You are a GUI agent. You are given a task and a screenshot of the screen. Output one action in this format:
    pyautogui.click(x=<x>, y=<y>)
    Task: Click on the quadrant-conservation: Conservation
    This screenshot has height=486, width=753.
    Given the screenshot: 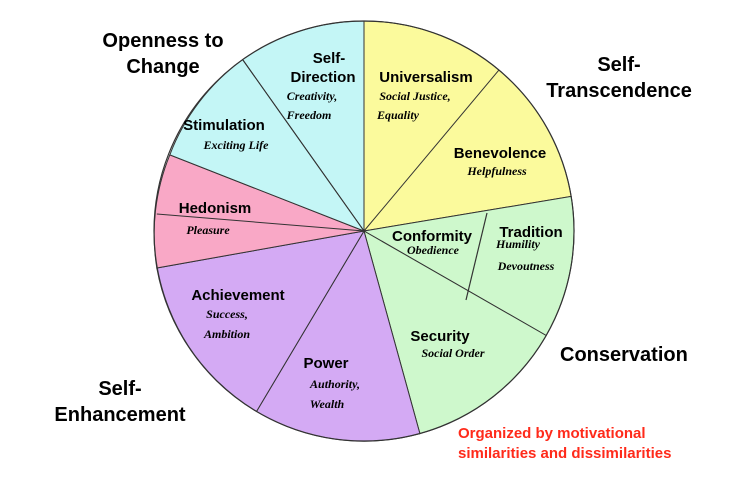 What is the action you would take?
    pyautogui.click(x=640, y=355)
    